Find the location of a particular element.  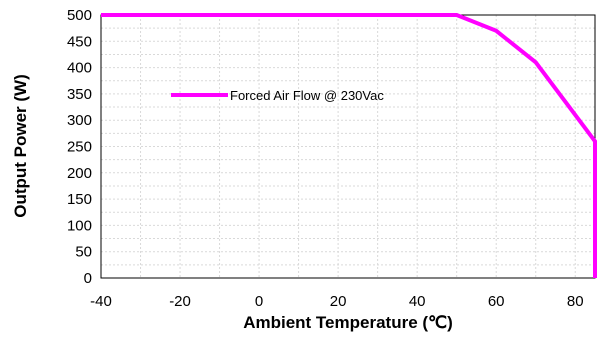

y-tick-label: 150 is located at coordinates (79, 199).